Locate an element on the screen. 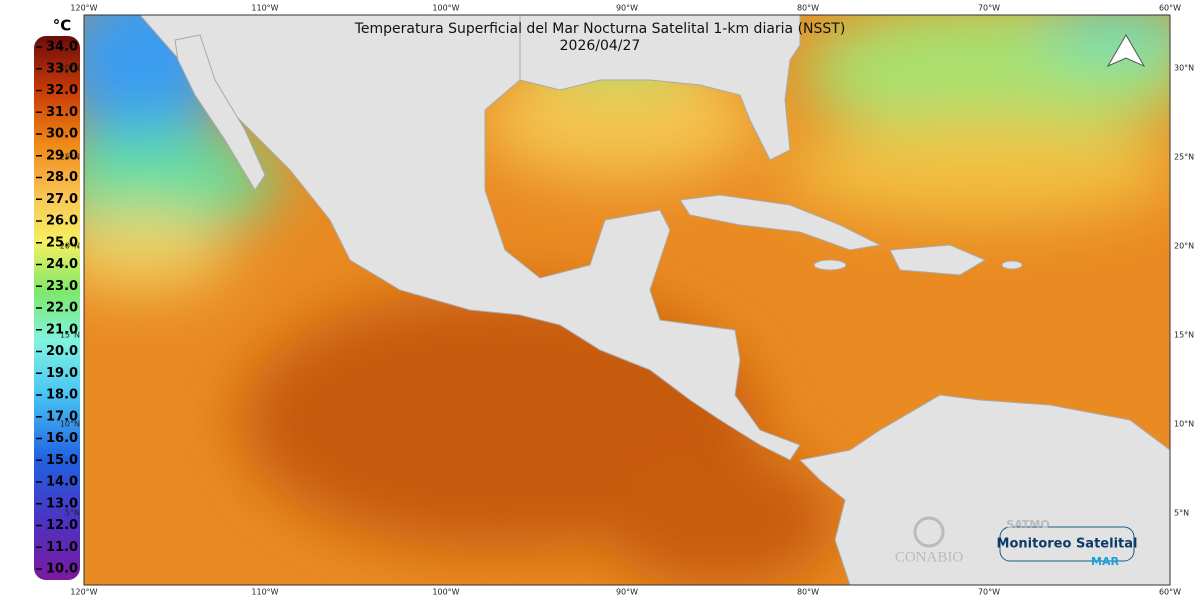 The image size is (1200, 604). colorbar-label: 20.0 is located at coordinates (62, 351).